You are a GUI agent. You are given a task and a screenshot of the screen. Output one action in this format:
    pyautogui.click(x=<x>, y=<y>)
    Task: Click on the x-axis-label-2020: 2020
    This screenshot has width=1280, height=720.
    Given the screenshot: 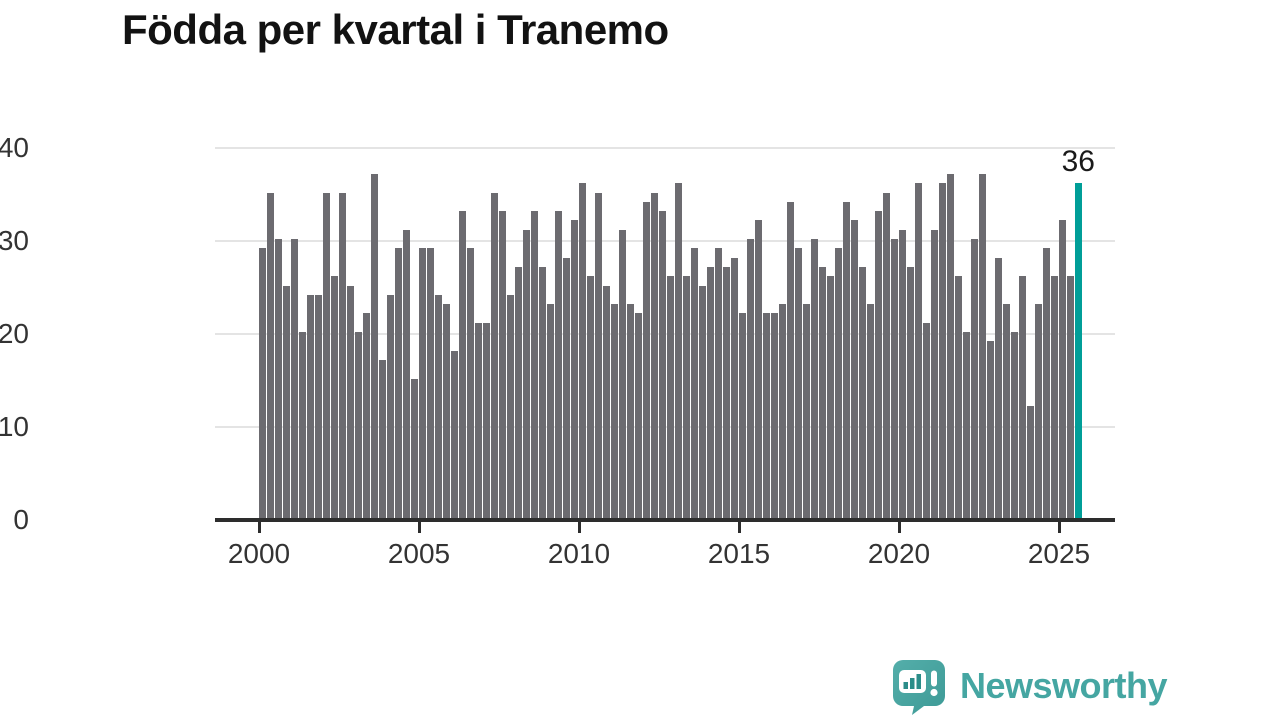 What is the action you would take?
    pyautogui.click(x=899, y=553)
    